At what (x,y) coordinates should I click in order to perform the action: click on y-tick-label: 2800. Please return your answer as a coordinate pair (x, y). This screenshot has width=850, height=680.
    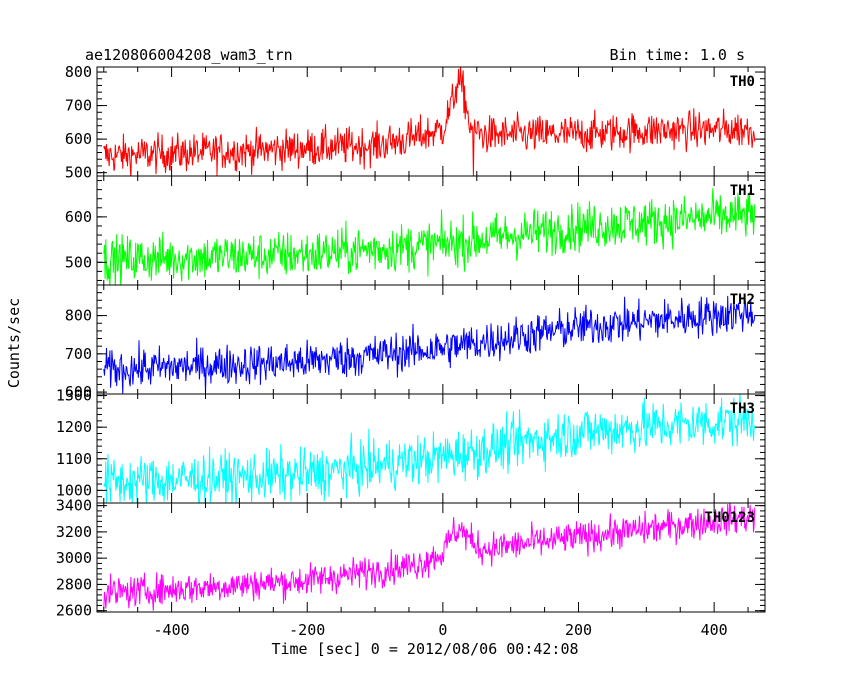
    Looking at the image, I should click on (74, 584).